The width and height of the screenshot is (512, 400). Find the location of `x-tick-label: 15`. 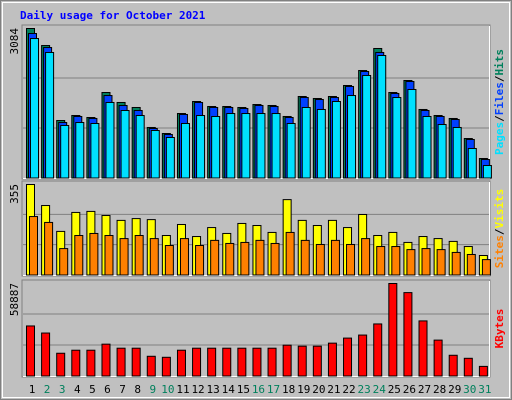

x-tick-label: 15 is located at coordinates (243, 389).